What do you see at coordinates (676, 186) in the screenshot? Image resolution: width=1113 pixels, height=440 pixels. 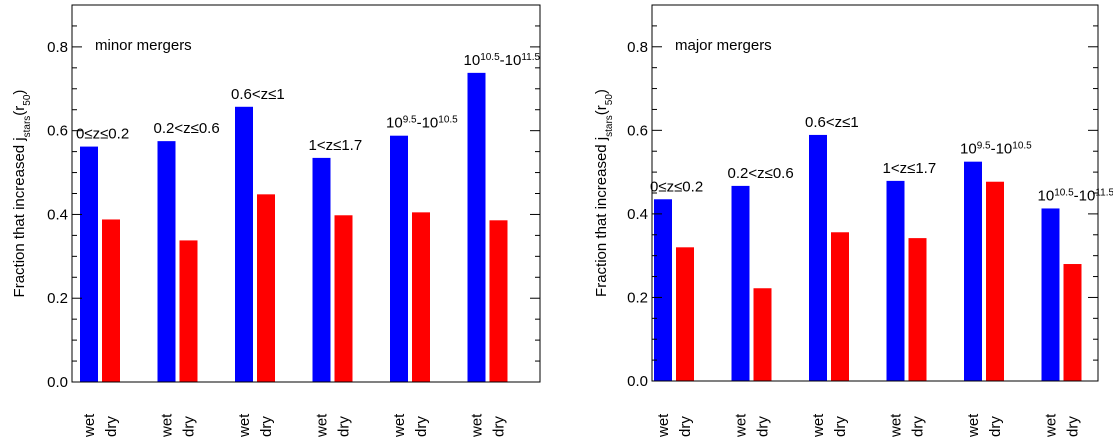 I see `group-label: 0≤z≤0.2` at bounding box center [676, 186].